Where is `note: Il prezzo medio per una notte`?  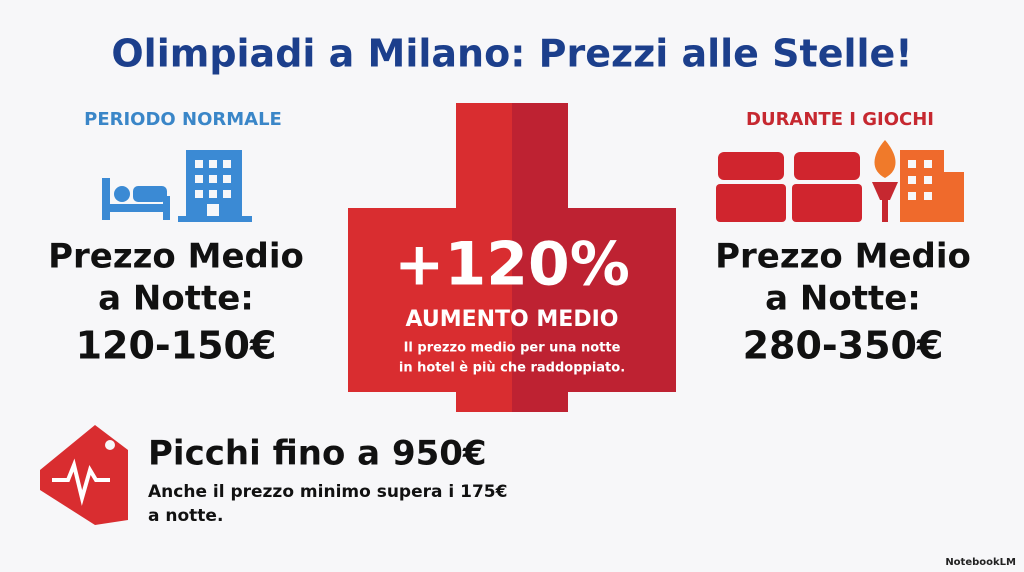 note: Il prezzo medio per una notte is located at coordinates (512, 348).